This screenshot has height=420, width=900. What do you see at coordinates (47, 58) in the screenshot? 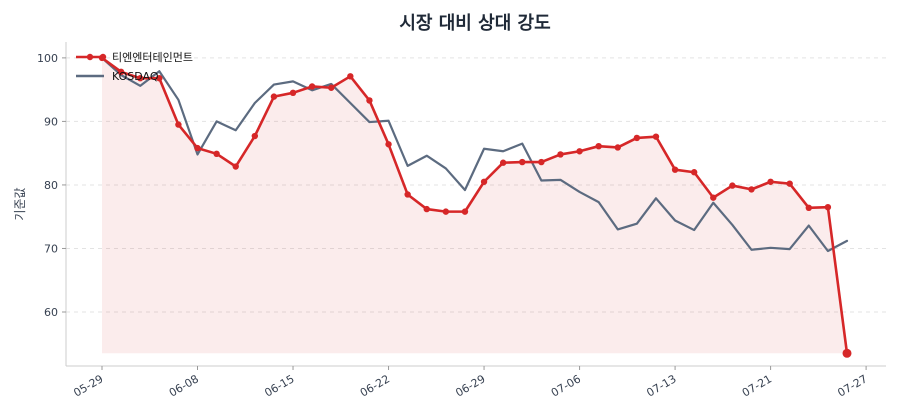
I see `y-tick-label: 100` at bounding box center [47, 58].